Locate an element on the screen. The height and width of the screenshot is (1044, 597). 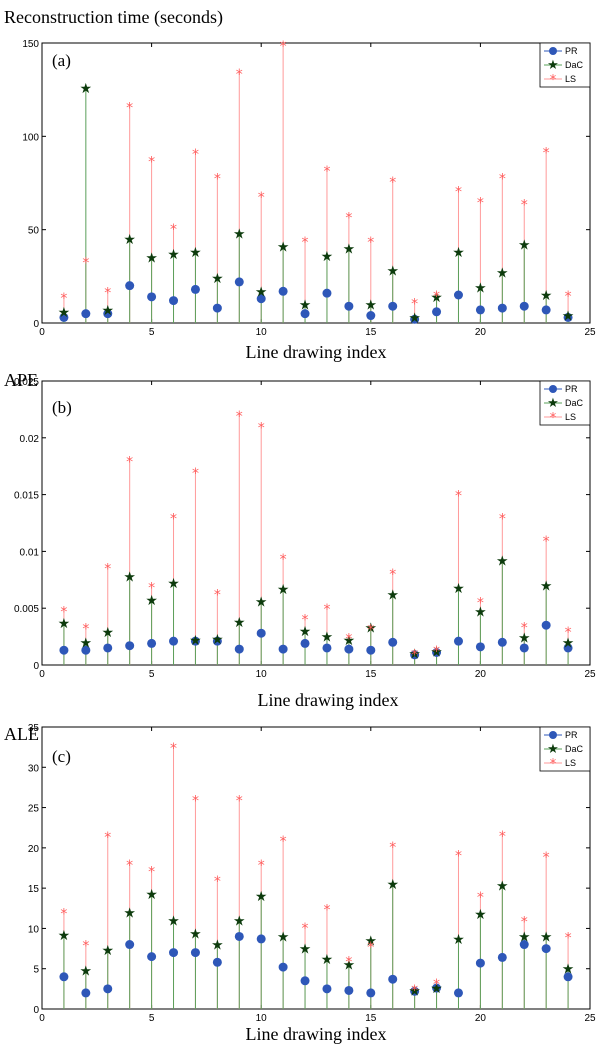
y-tick-label: 0.02 is located at coordinates (30, 439).